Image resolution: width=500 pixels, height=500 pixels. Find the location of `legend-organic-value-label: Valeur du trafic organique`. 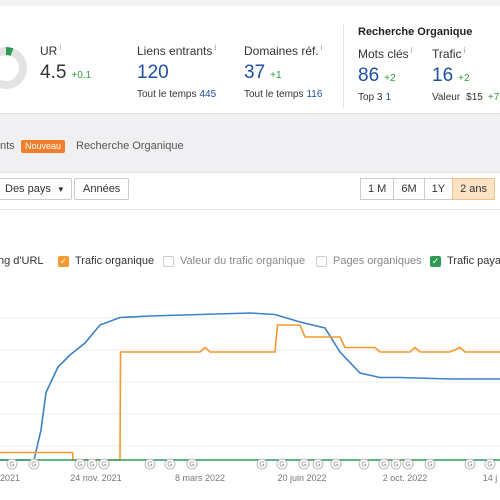

legend-organic-value-label: Valeur du trafic organique is located at coordinates (243, 261).